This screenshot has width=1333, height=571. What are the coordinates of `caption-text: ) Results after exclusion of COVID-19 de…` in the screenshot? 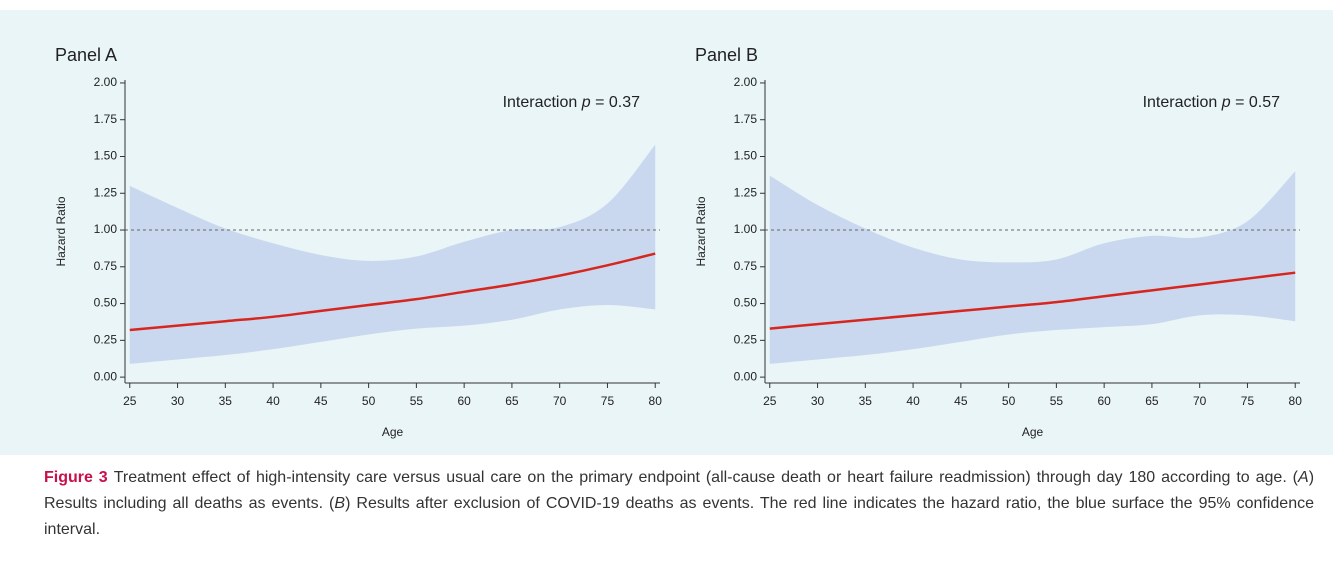 It's located at (679, 516).